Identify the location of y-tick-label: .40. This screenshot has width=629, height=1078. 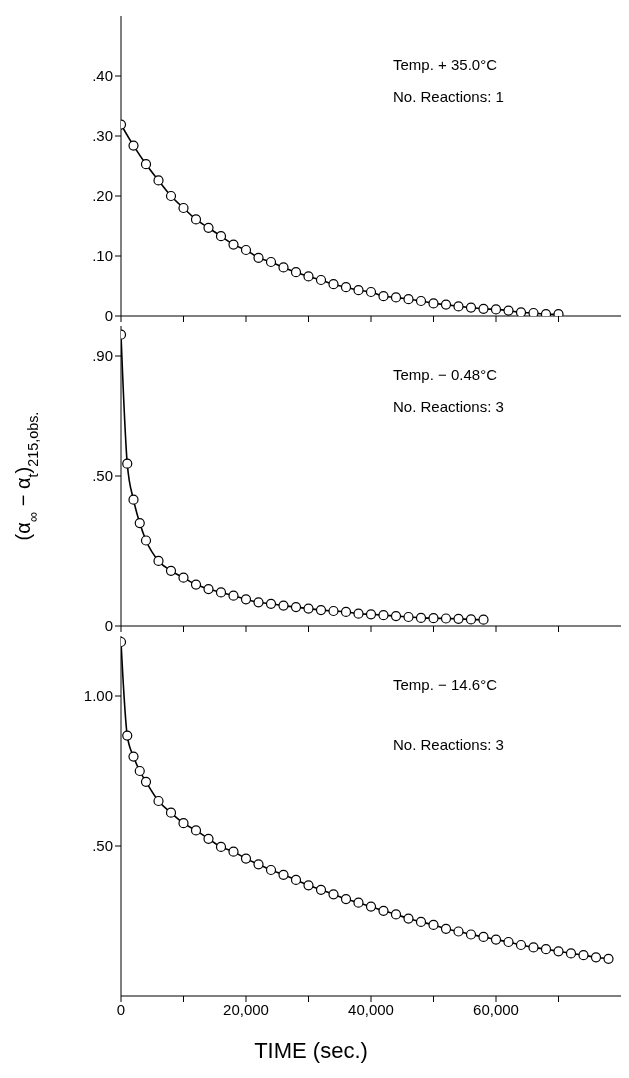
(102, 76).